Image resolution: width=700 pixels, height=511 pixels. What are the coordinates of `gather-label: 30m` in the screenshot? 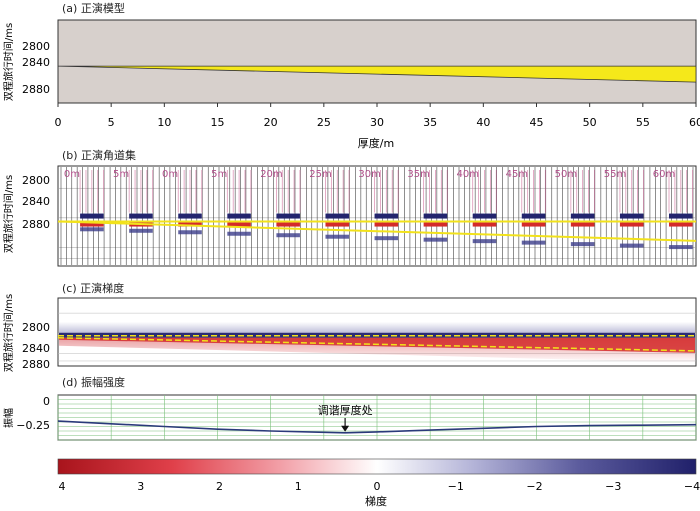 It's located at (369, 174).